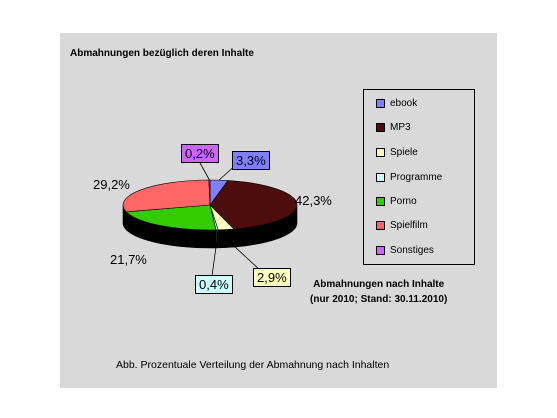  I want to click on subtitle-line-1: Abmahnungen nach Inhalte, so click(379, 284).